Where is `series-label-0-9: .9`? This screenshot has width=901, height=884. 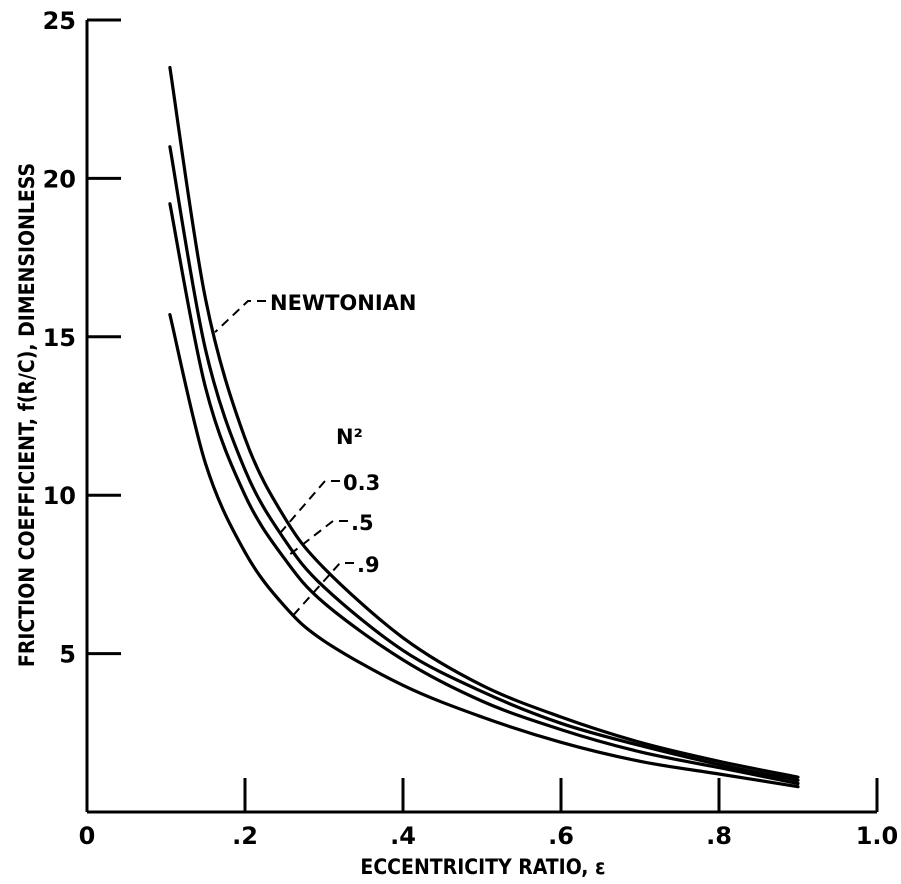 series-label-0-9: .9 is located at coordinates (368, 565).